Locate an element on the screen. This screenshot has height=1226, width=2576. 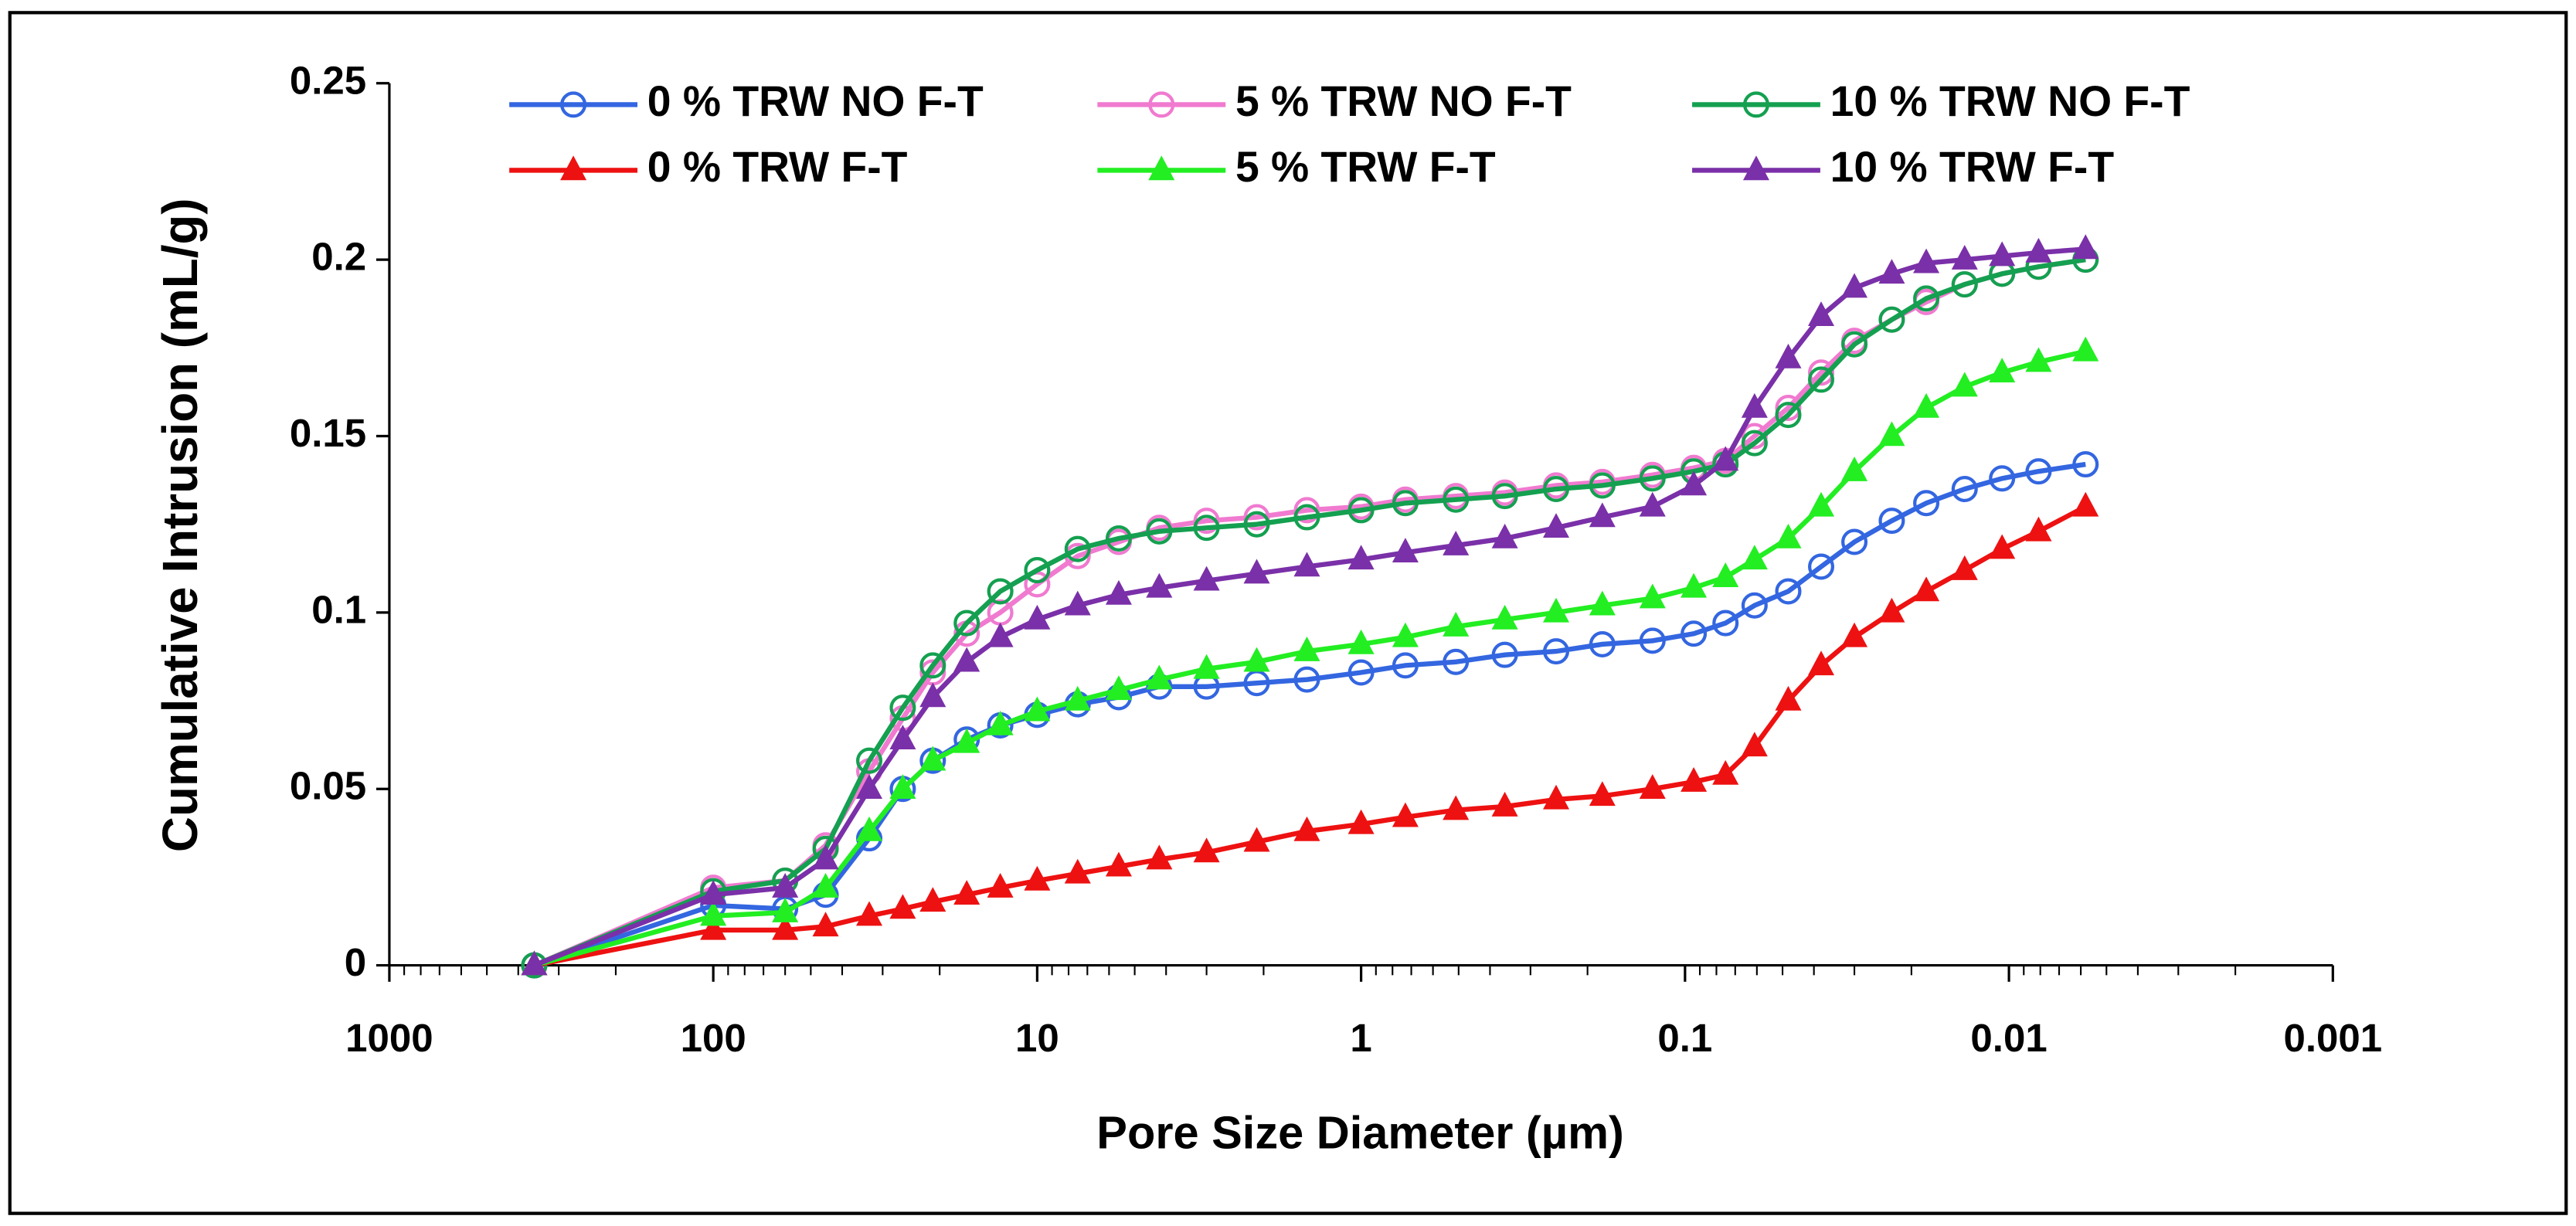
legend-label: 5 % TRW NO F-T is located at coordinates (1403, 101).